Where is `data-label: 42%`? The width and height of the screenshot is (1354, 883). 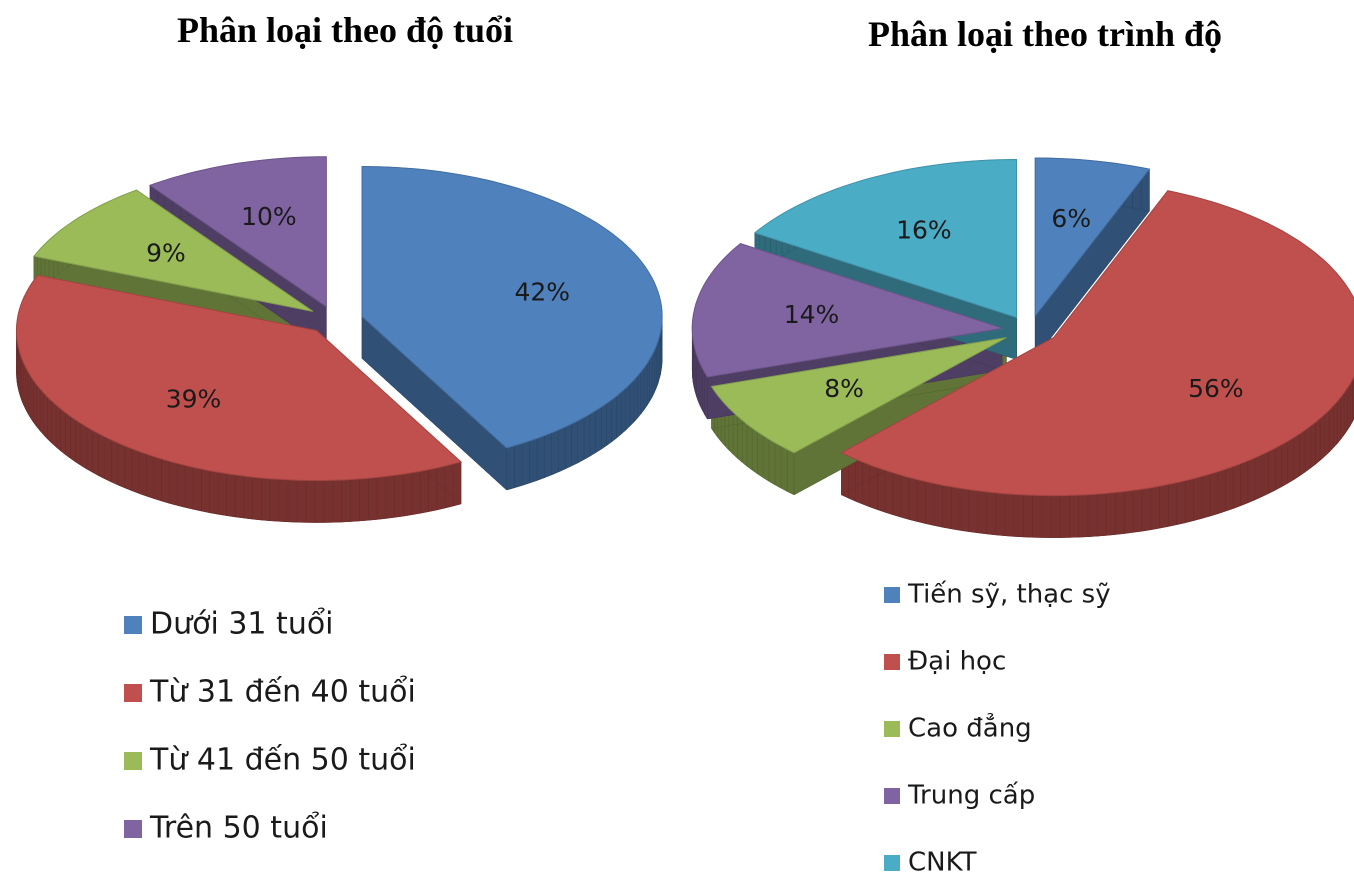 data-label: 42% is located at coordinates (542, 291).